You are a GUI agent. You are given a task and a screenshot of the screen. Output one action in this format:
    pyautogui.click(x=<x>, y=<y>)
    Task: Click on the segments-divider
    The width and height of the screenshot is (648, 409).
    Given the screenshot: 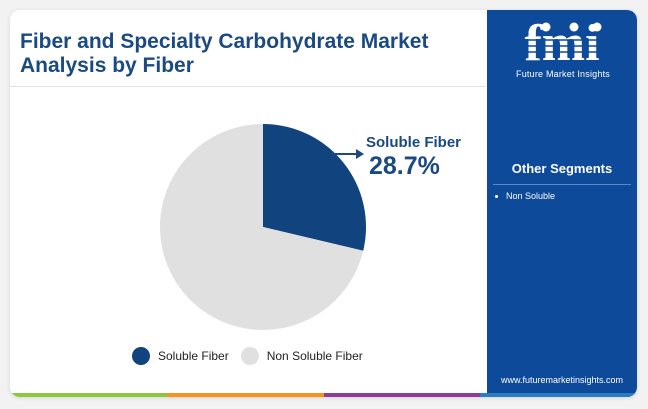 What is the action you would take?
    pyautogui.click(x=562, y=184)
    